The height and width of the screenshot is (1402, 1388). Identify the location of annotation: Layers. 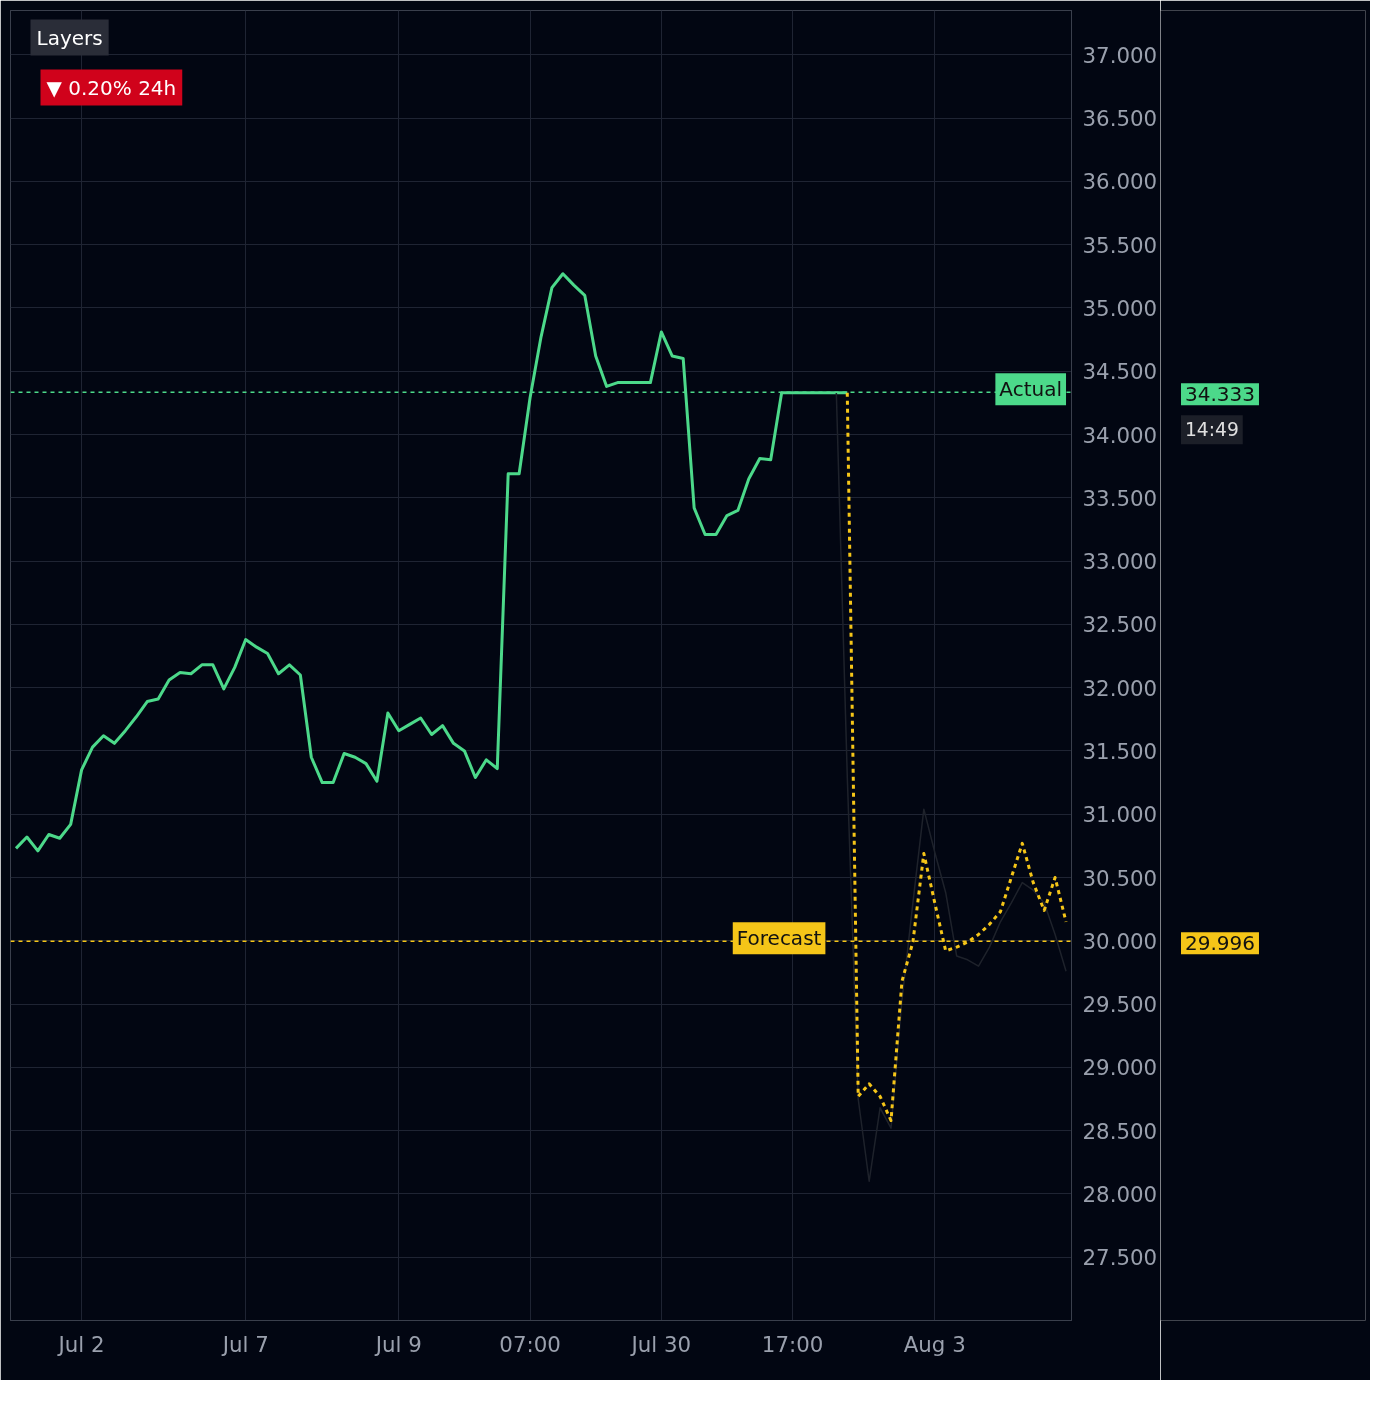
(69, 37).